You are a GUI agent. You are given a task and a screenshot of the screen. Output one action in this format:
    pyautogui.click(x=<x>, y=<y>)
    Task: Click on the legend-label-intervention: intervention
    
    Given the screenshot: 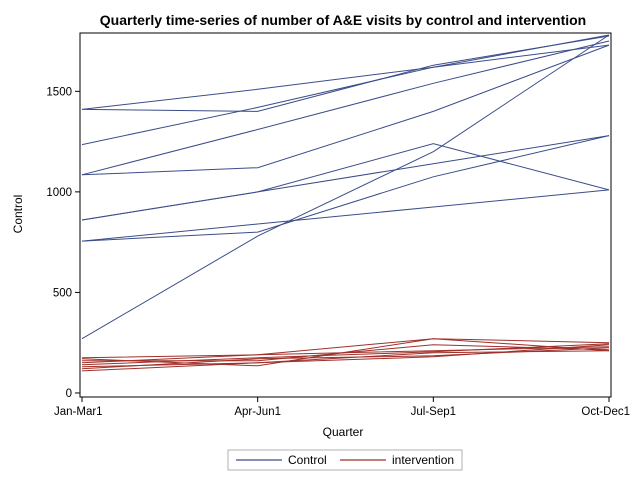 What is the action you would take?
    pyautogui.click(x=423, y=460)
    